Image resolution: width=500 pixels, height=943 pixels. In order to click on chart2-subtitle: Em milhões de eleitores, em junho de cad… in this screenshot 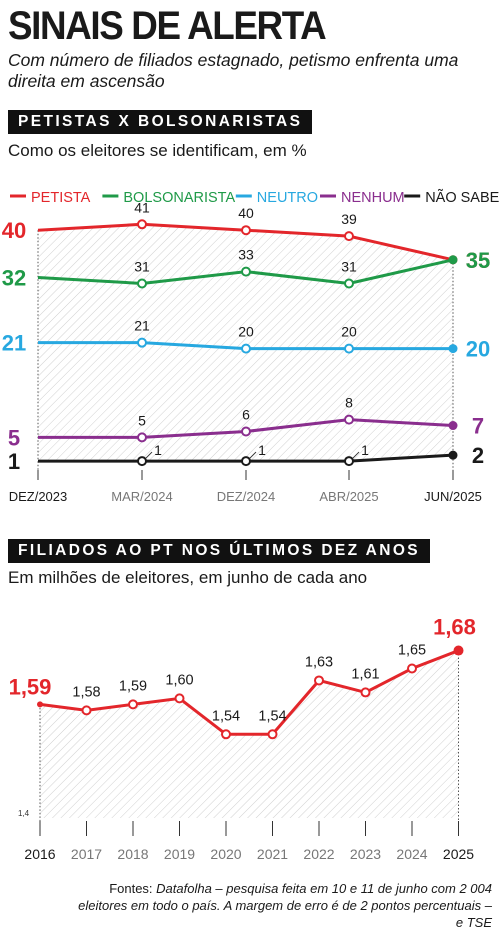, I will do `click(188, 577)`.